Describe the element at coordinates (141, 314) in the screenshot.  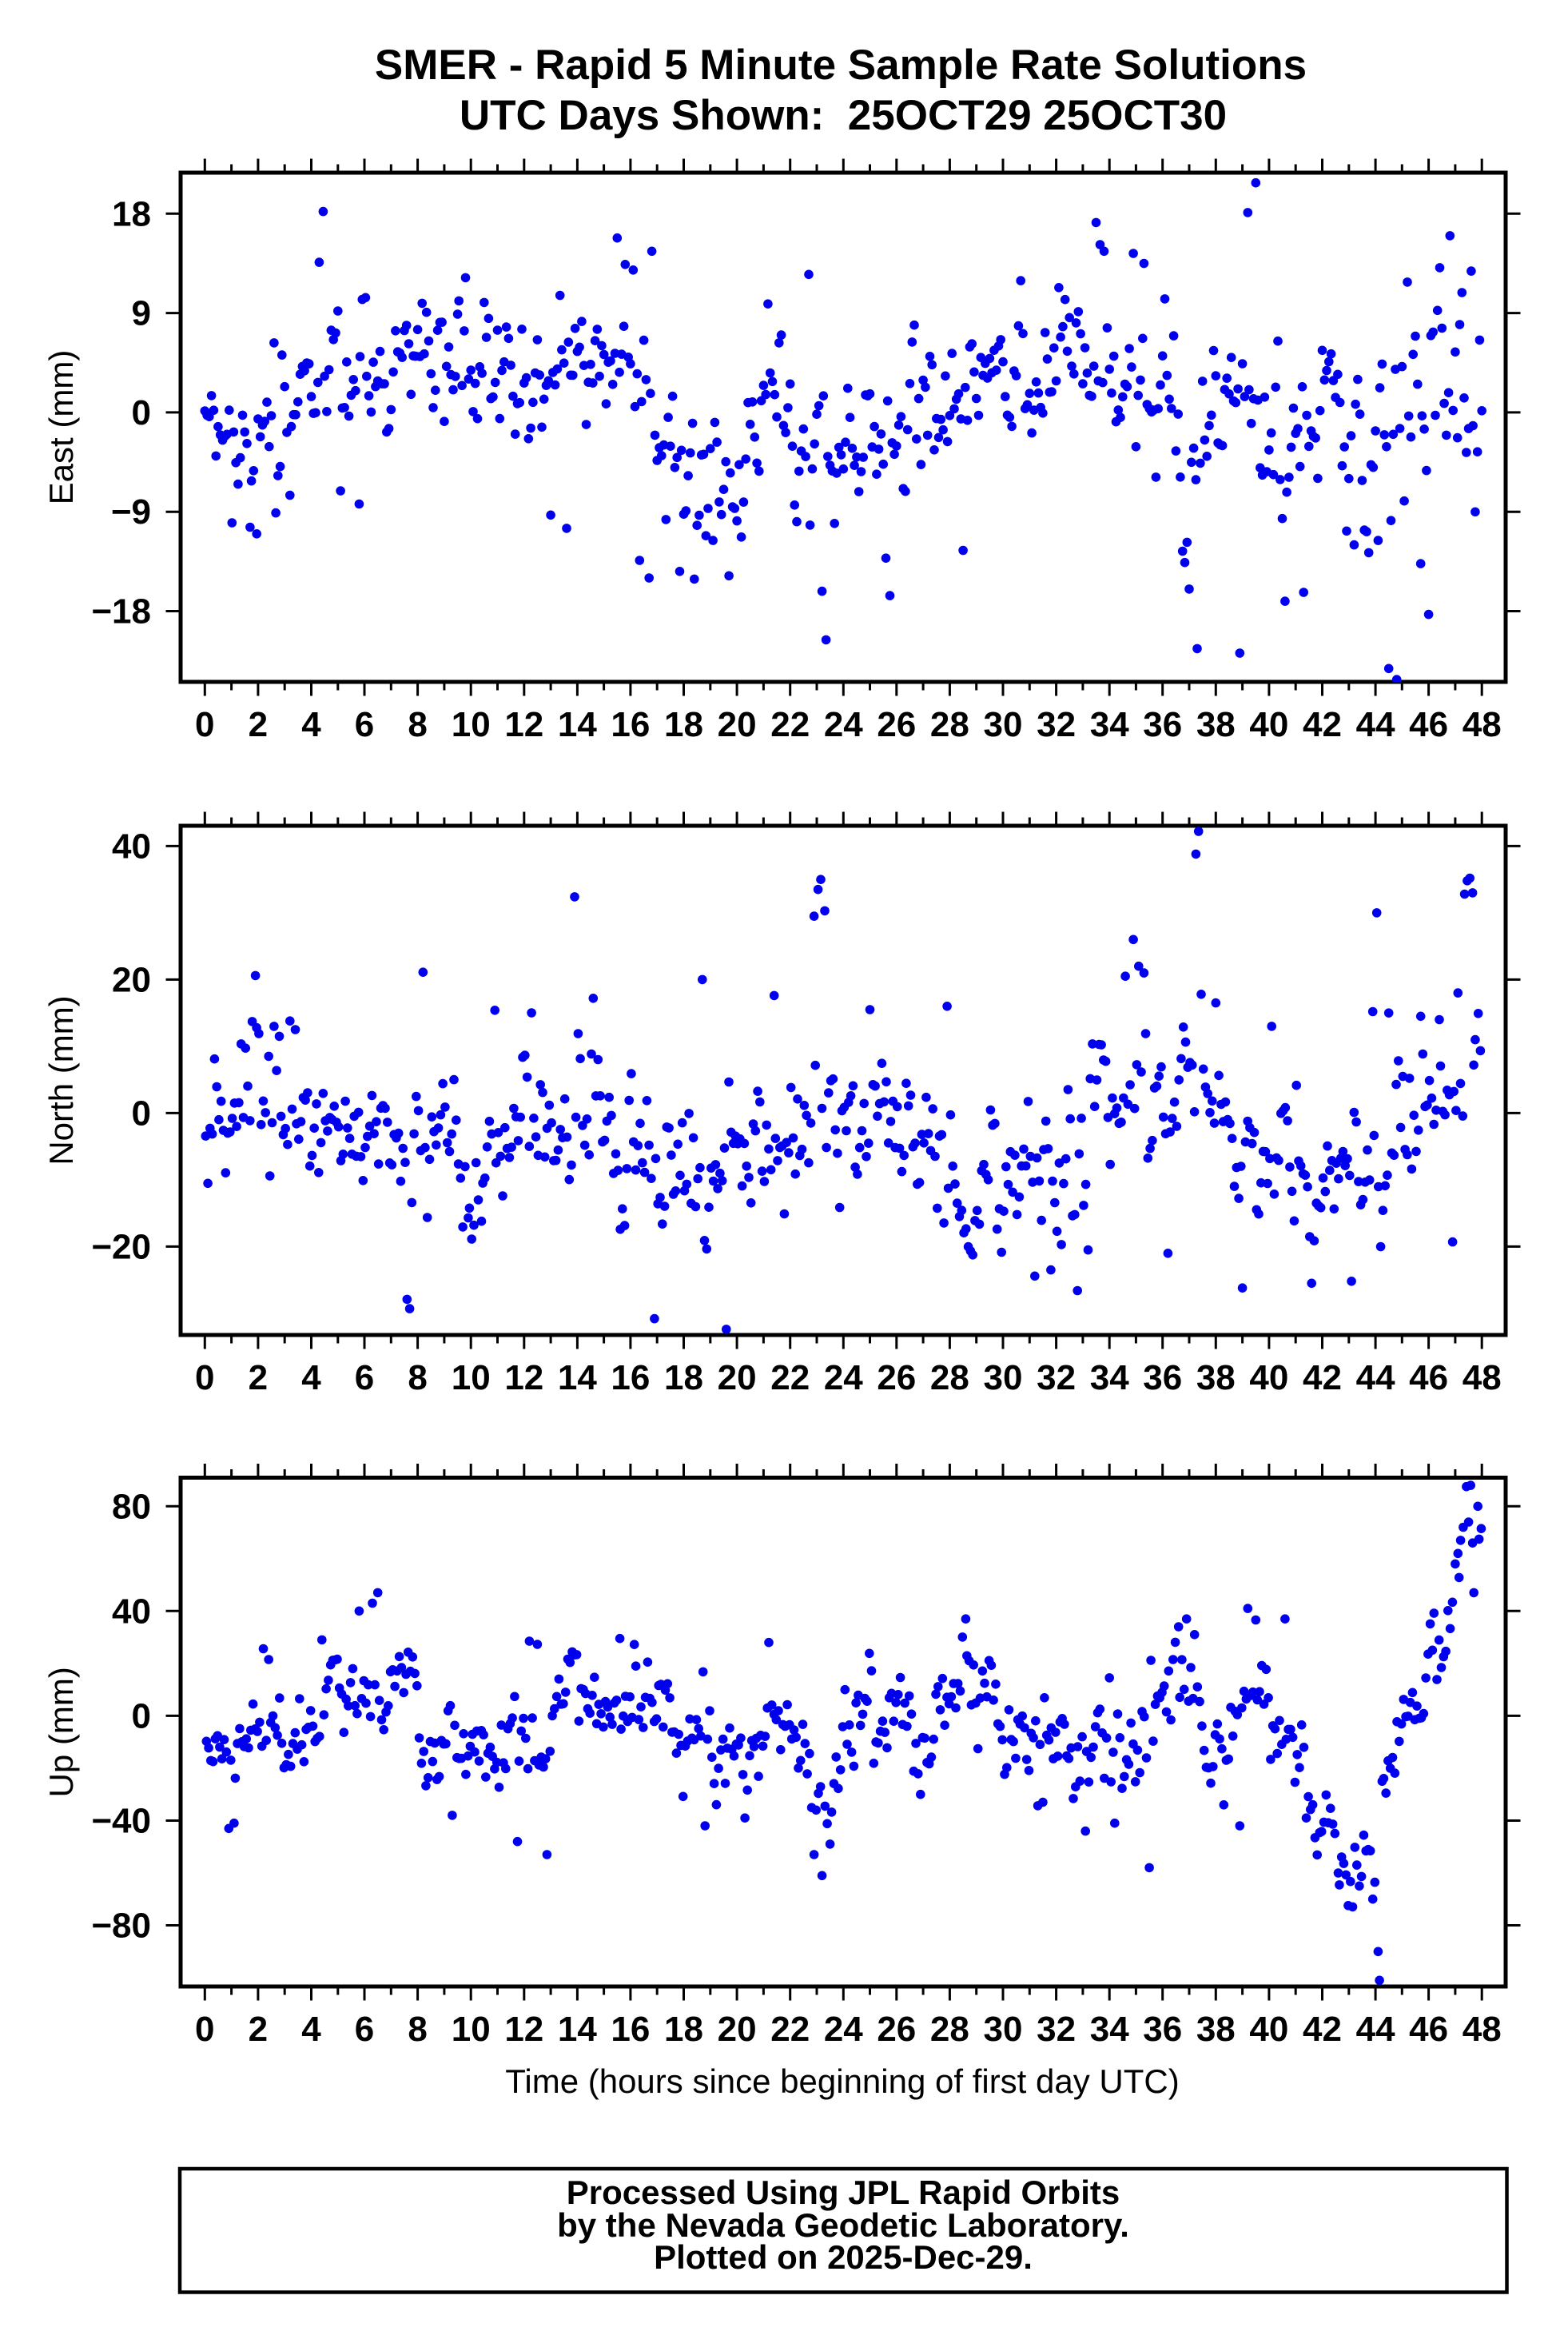
I see `svg-text: 9` at that location.